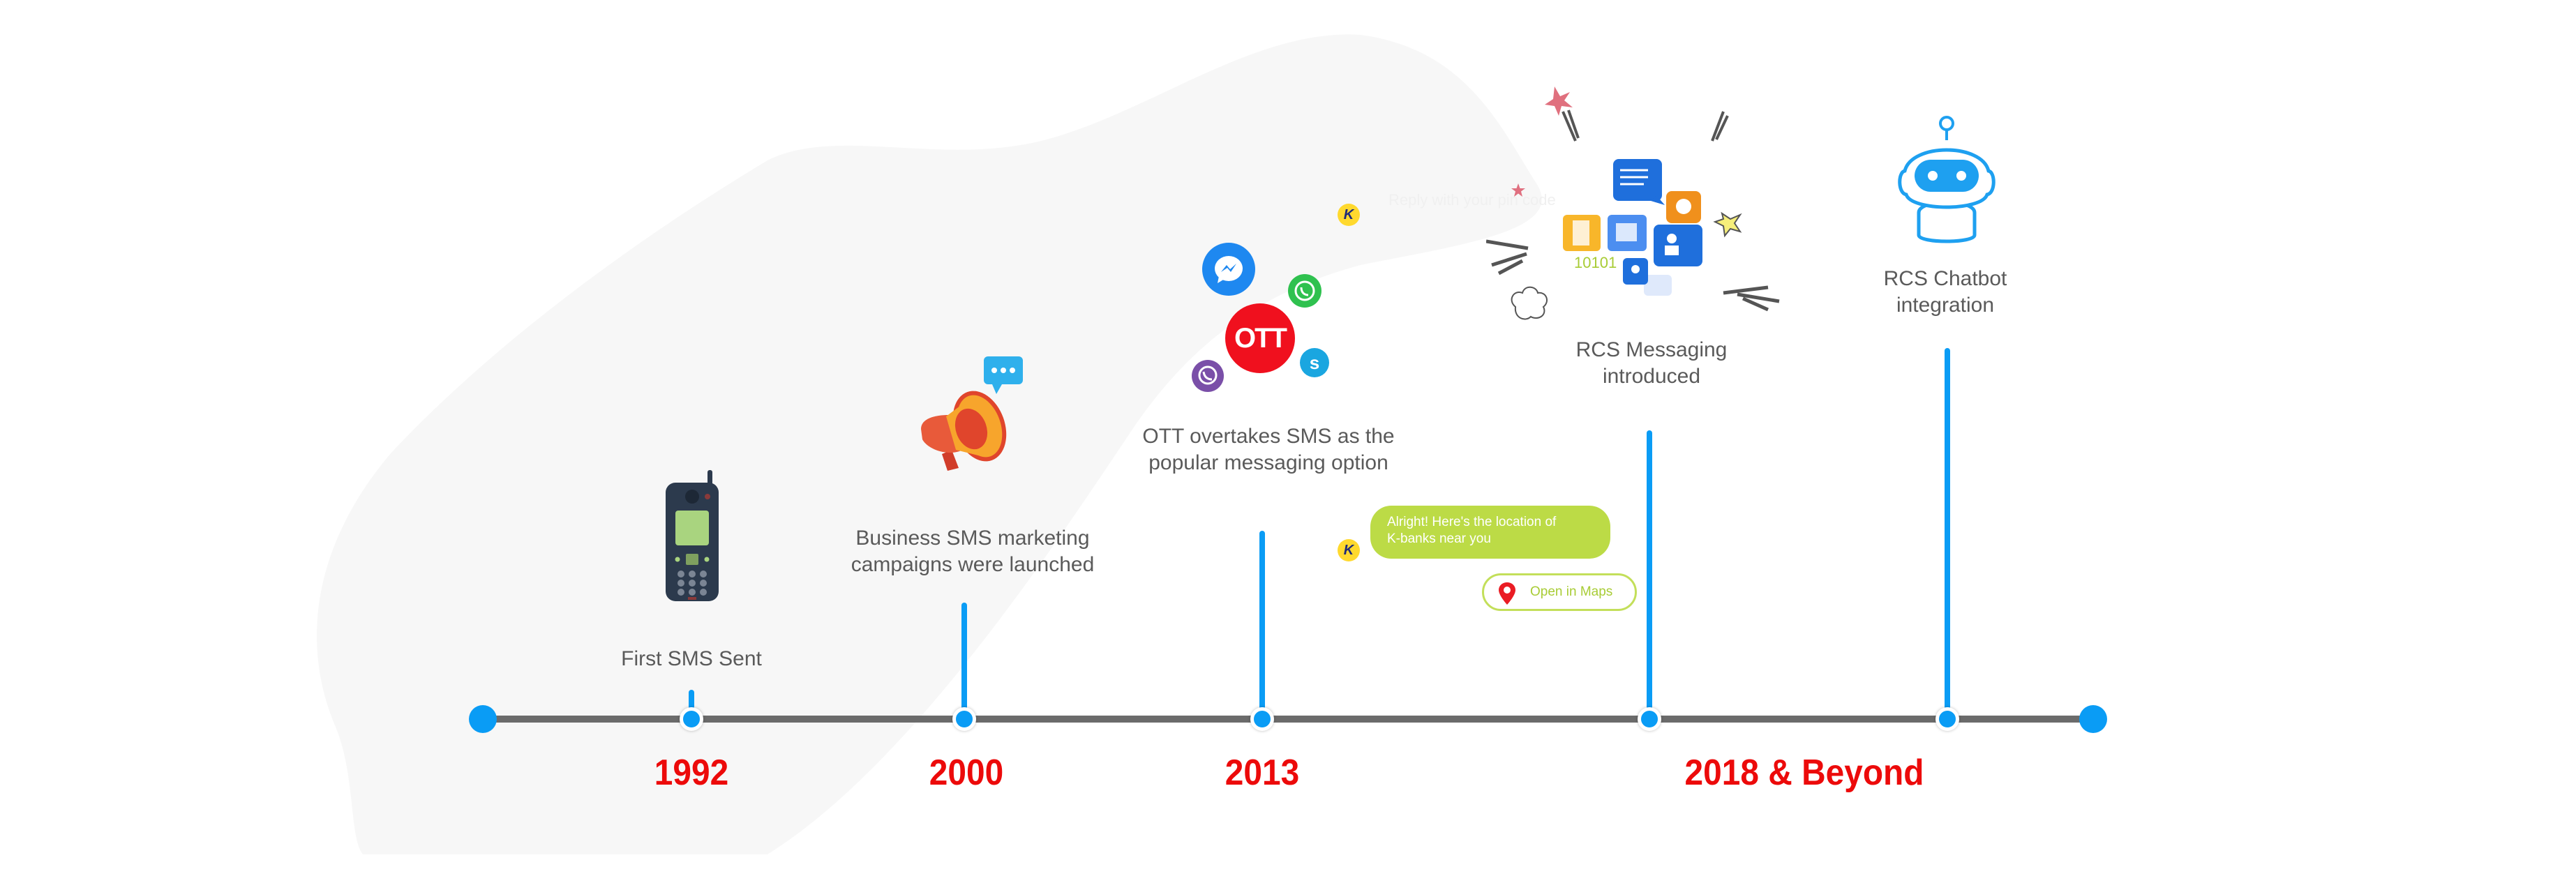 The width and height of the screenshot is (2576, 876). Describe the element at coordinates (1268, 462) in the screenshot. I see `label-line: popular messaging option` at that location.